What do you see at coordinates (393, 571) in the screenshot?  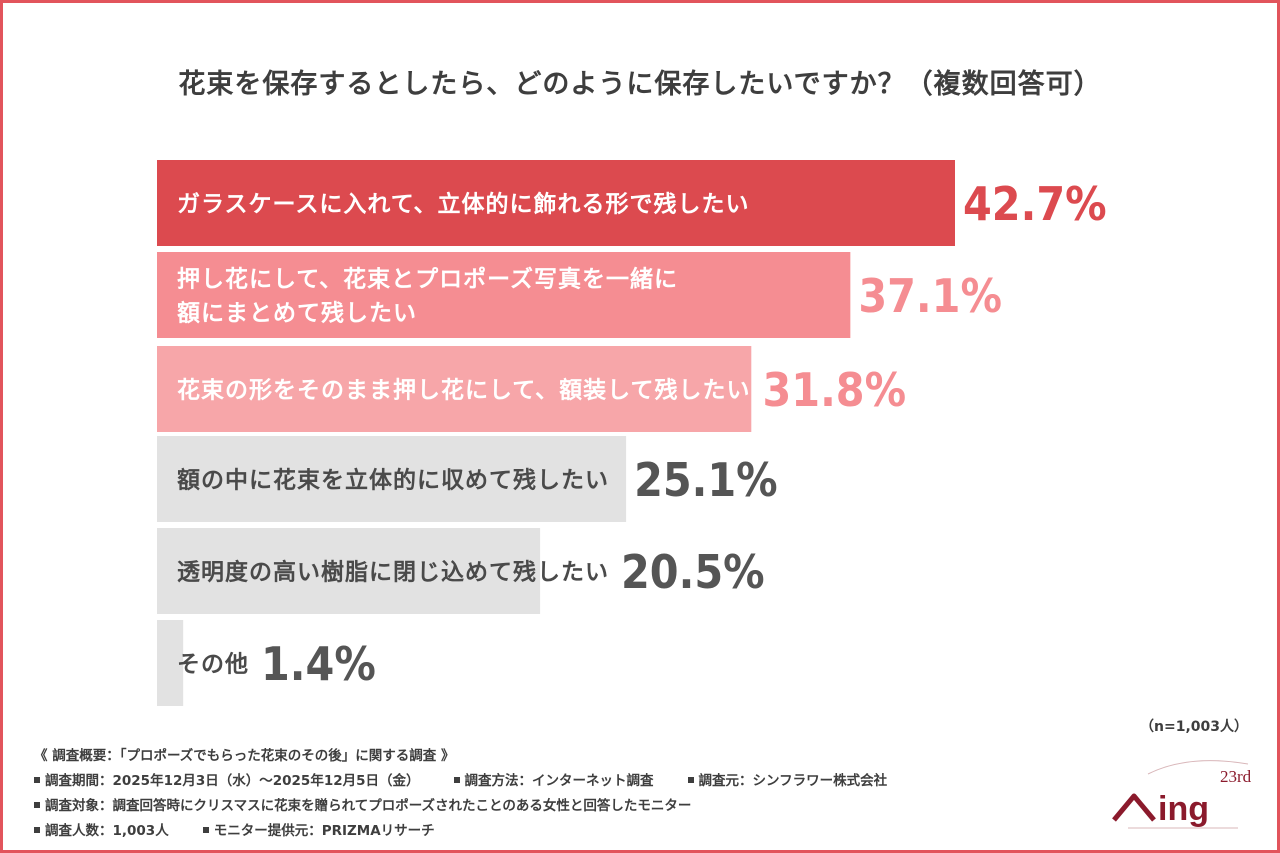 I see `bar-label-5: 透明度の高い樹脂に閉じ込めて残したい` at bounding box center [393, 571].